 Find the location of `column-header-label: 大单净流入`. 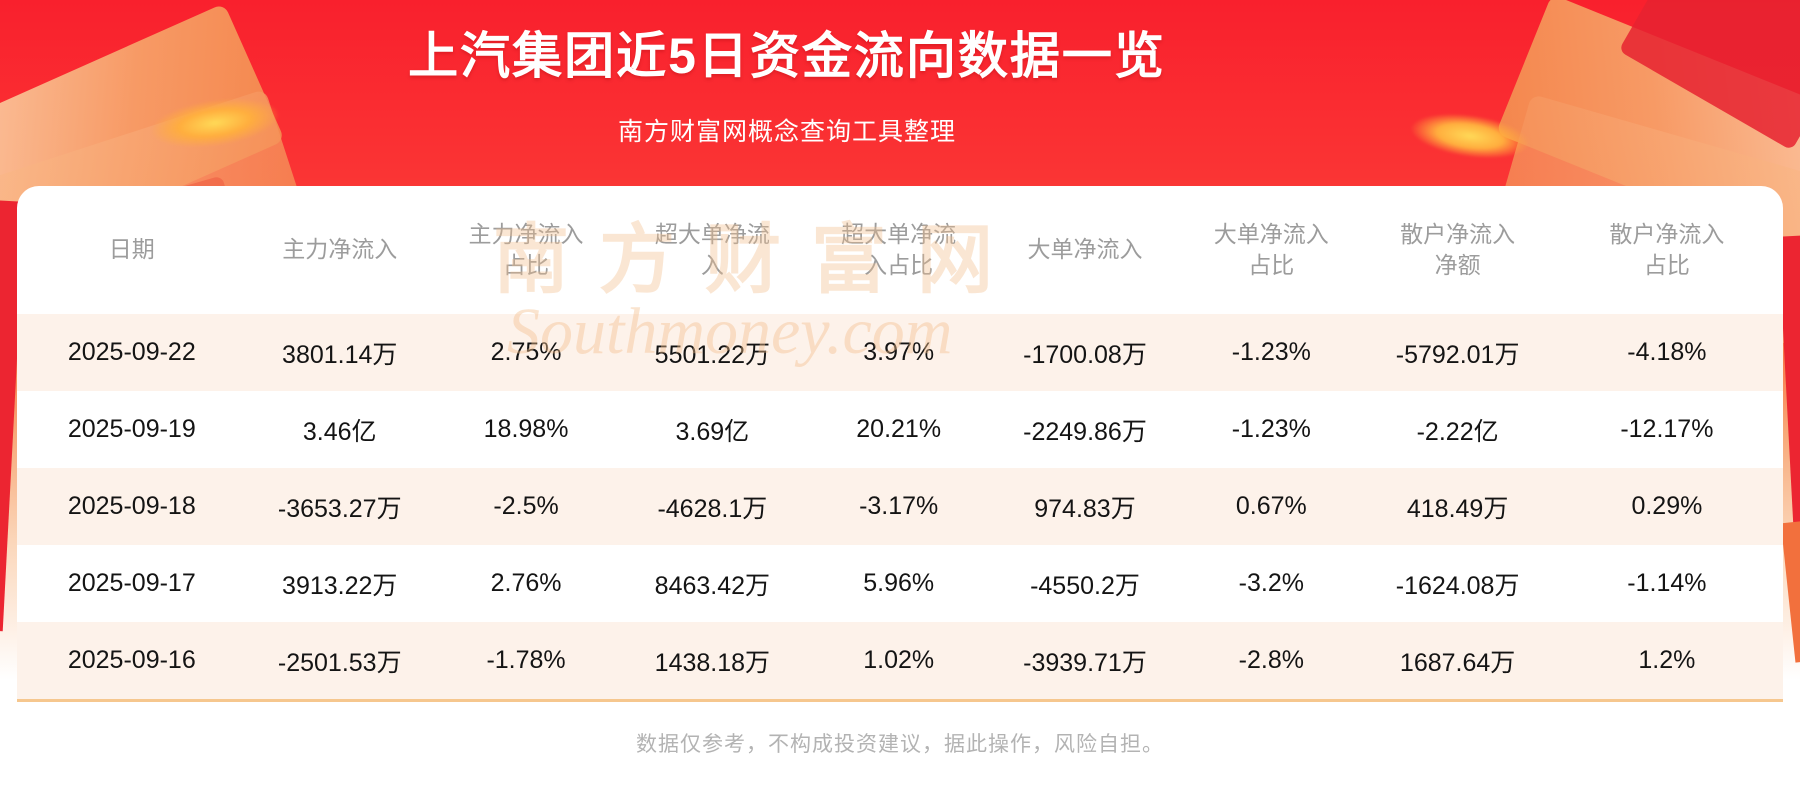

column-header-label: 大单净流入 is located at coordinates (1085, 249).